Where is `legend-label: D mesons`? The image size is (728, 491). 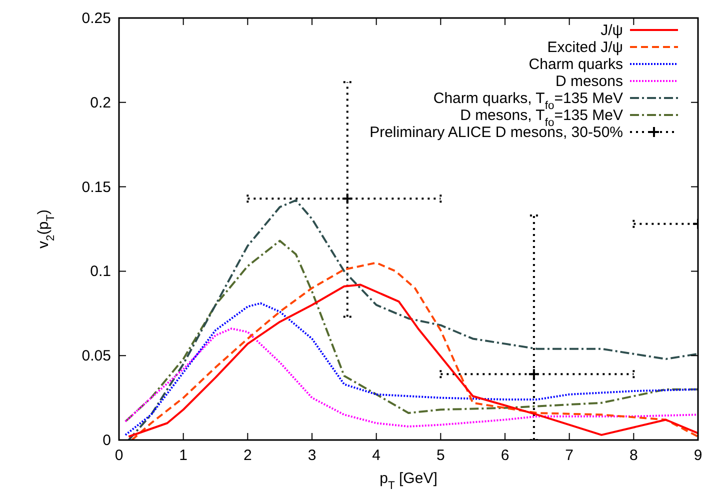 legend-label: D mesons is located at coordinates (589, 81).